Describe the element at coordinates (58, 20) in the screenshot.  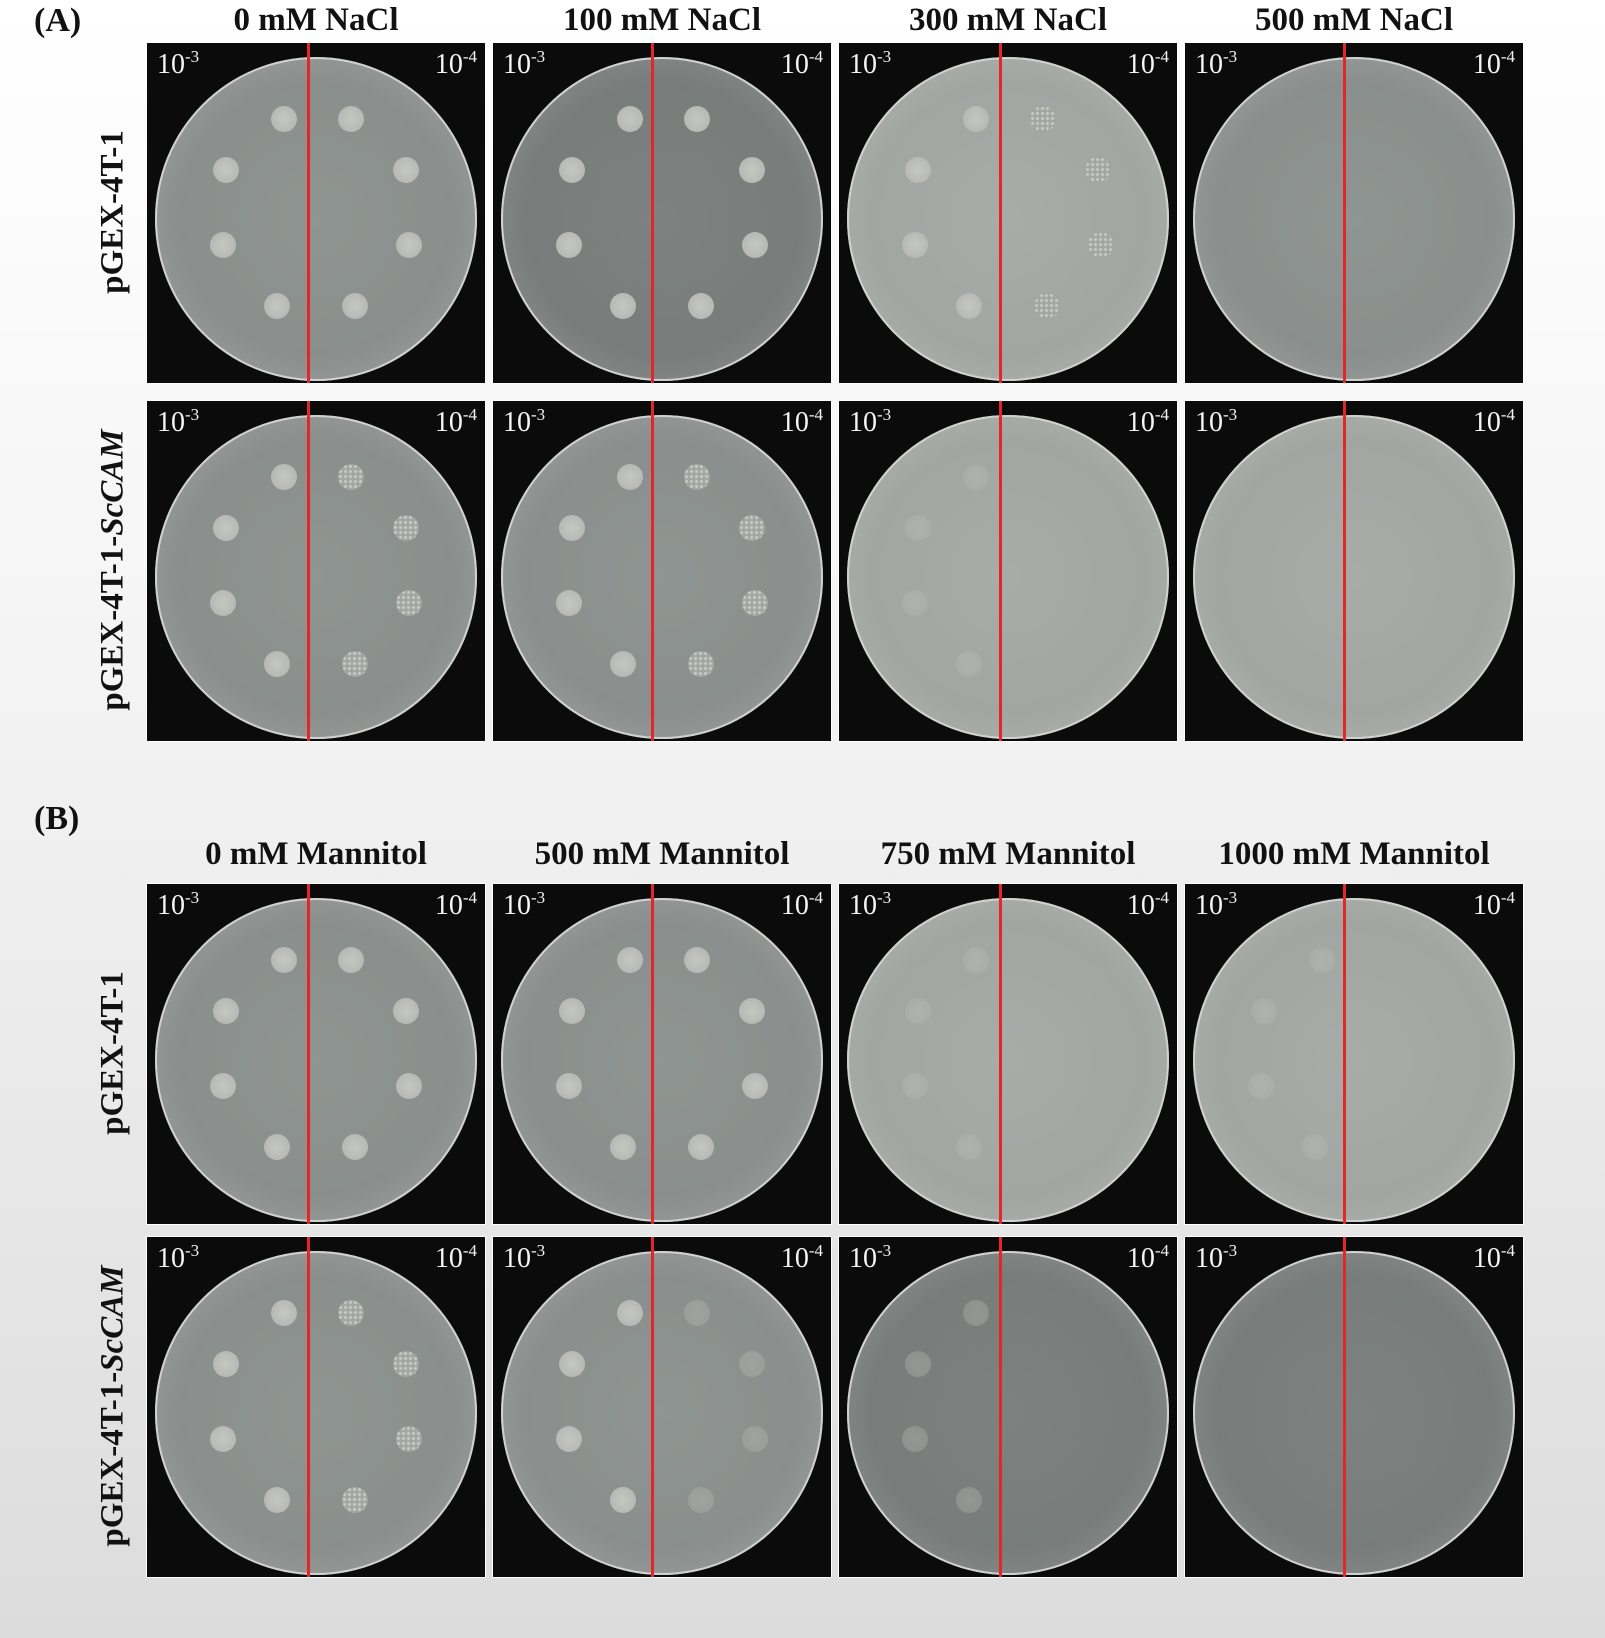
I see `section-label: (A)` at that location.